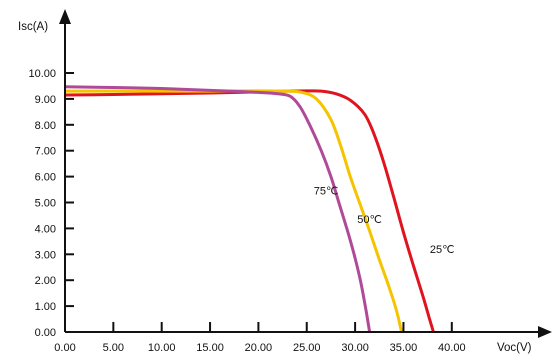  What do you see at coordinates (45, 333) in the screenshot?
I see `y-tick-label: 0.00` at bounding box center [45, 333].